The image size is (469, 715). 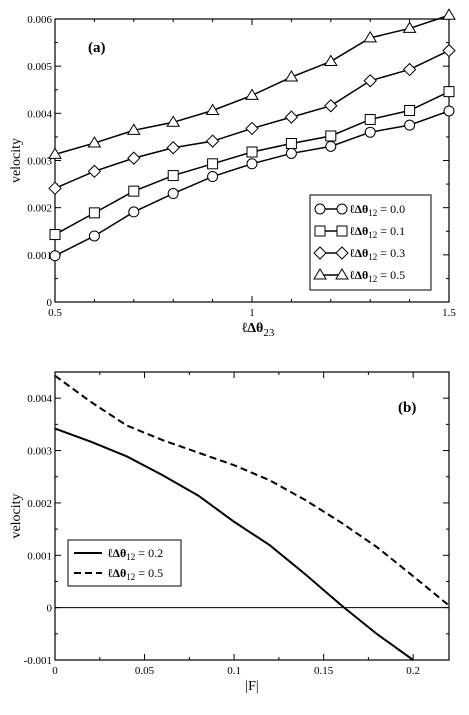 I want to click on x-tick-label: 0.2, so click(x=413, y=671).